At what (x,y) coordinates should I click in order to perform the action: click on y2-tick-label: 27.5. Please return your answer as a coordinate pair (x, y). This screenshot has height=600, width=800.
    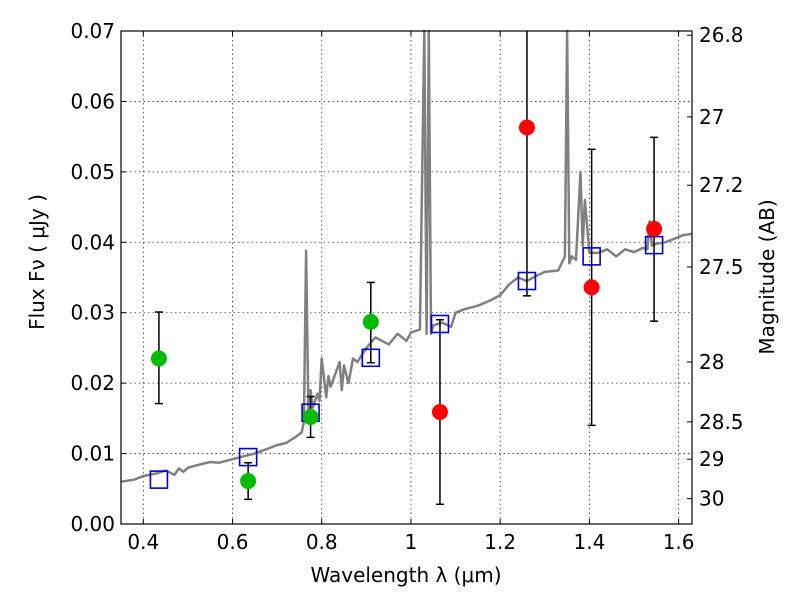
    Looking at the image, I should click on (721, 267).